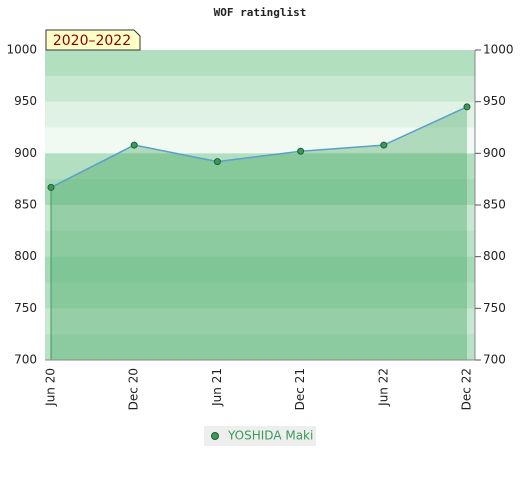 The image size is (520, 484). What do you see at coordinates (498, 50) in the screenshot?
I see `y2-tick-label: 1000` at bounding box center [498, 50].